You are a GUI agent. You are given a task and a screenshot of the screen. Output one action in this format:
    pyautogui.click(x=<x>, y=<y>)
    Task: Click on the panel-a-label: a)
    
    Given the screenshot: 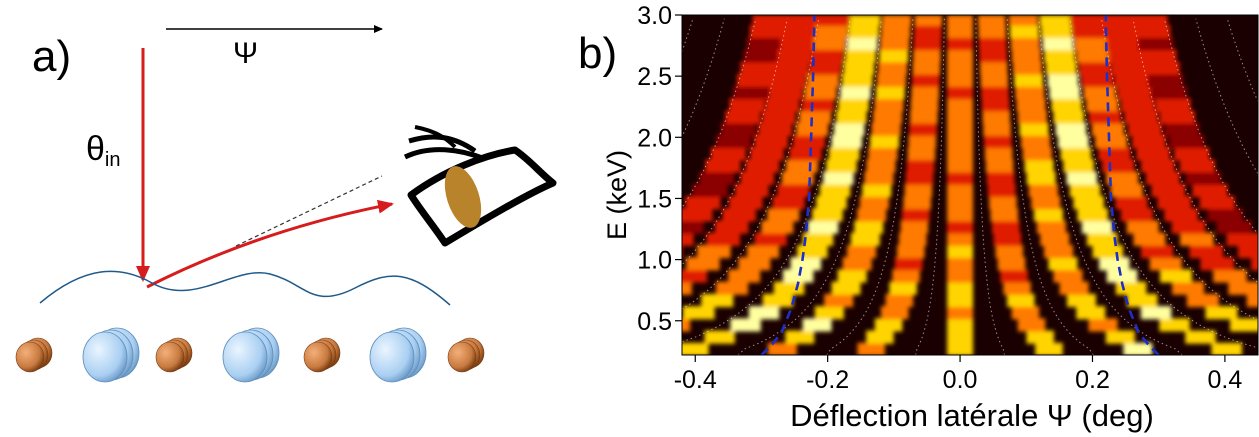 What is the action you would take?
    pyautogui.click(x=51, y=56)
    